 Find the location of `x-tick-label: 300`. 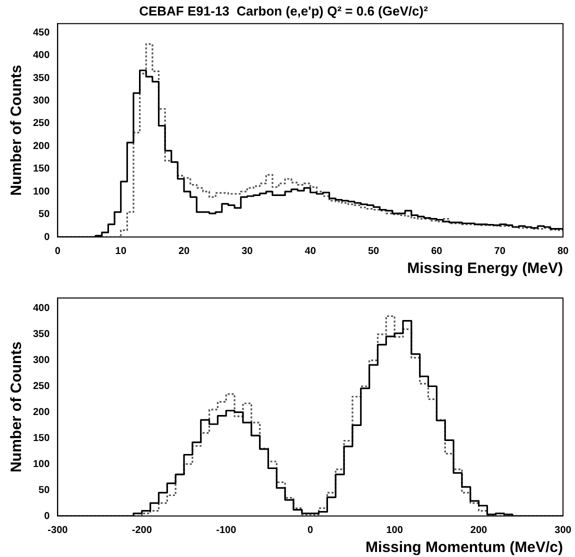

x-tick-label: 300 is located at coordinates (563, 530).